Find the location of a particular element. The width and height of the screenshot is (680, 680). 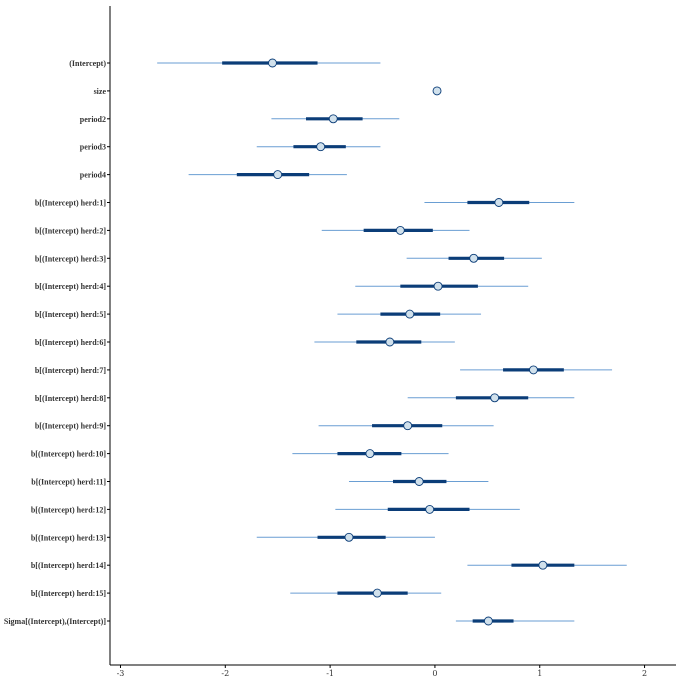

y-tick-label: b[(Intercept) herd:9] is located at coordinates (71, 426).